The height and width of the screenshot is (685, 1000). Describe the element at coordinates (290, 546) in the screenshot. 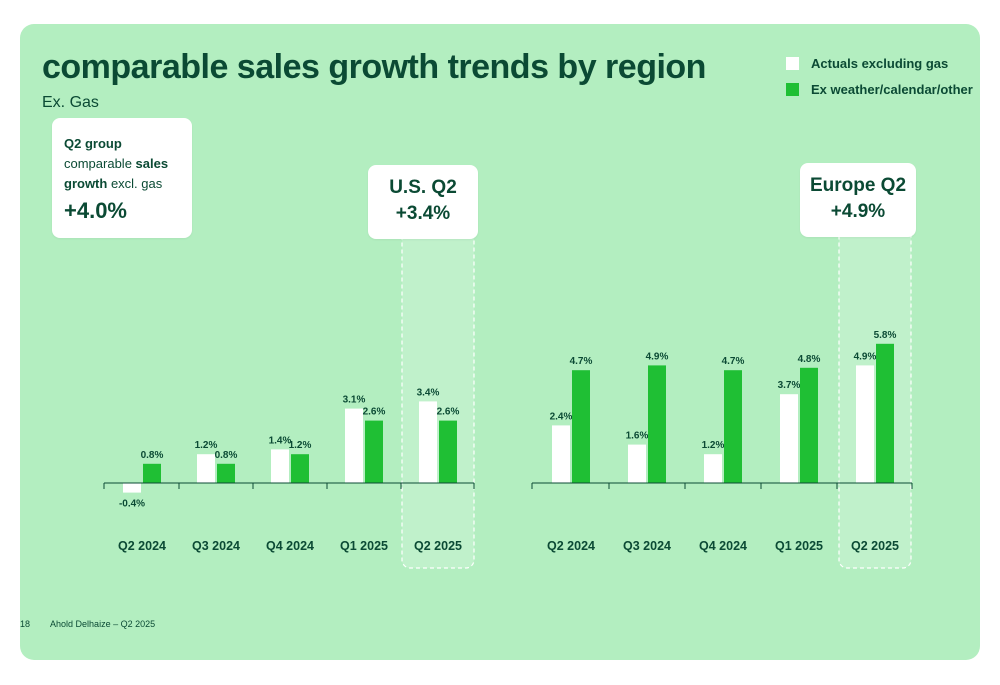

I see `us-category-label: Q4 2024` at that location.